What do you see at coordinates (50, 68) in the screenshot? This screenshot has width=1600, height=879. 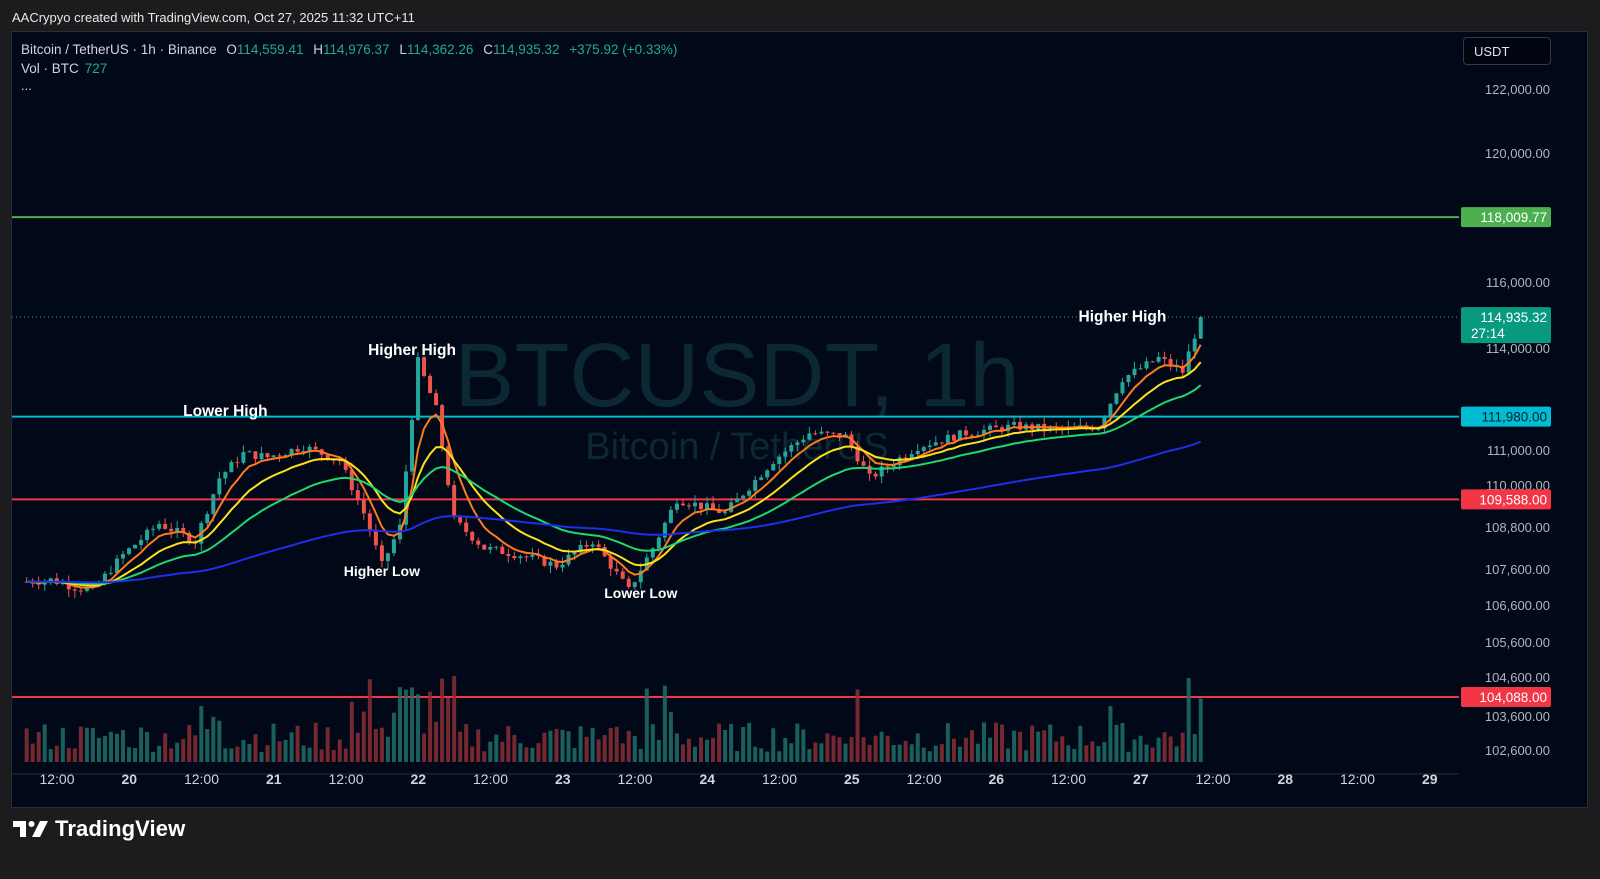 I see `volume-label: Vol · BTC` at bounding box center [50, 68].